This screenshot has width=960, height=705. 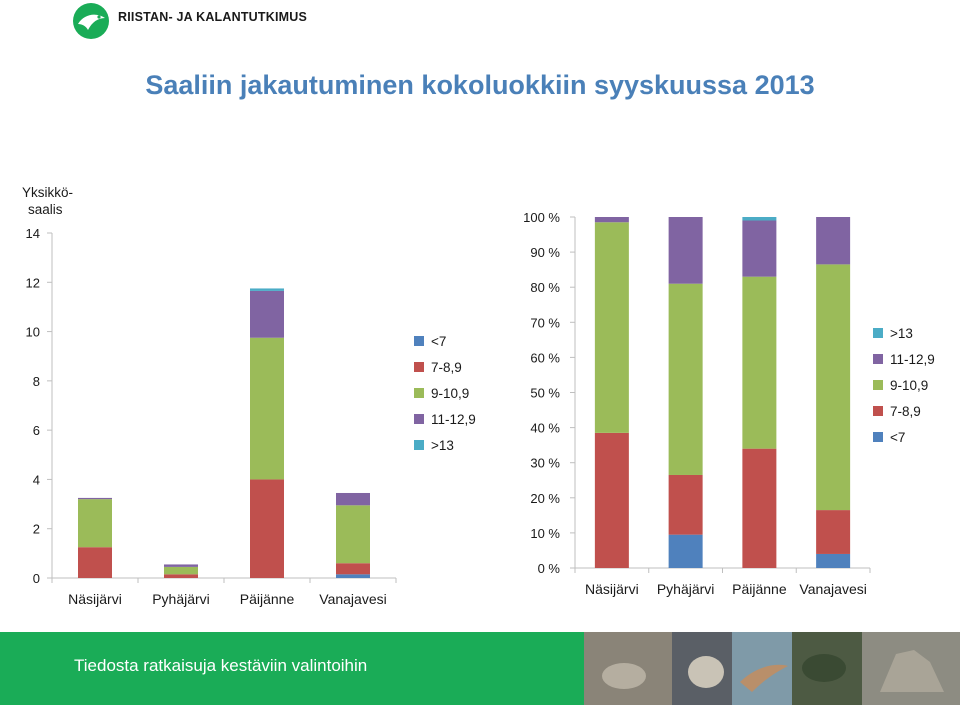 What do you see at coordinates (545, 533) in the screenshot?
I see `y-tick-label: 10 %` at bounding box center [545, 533].